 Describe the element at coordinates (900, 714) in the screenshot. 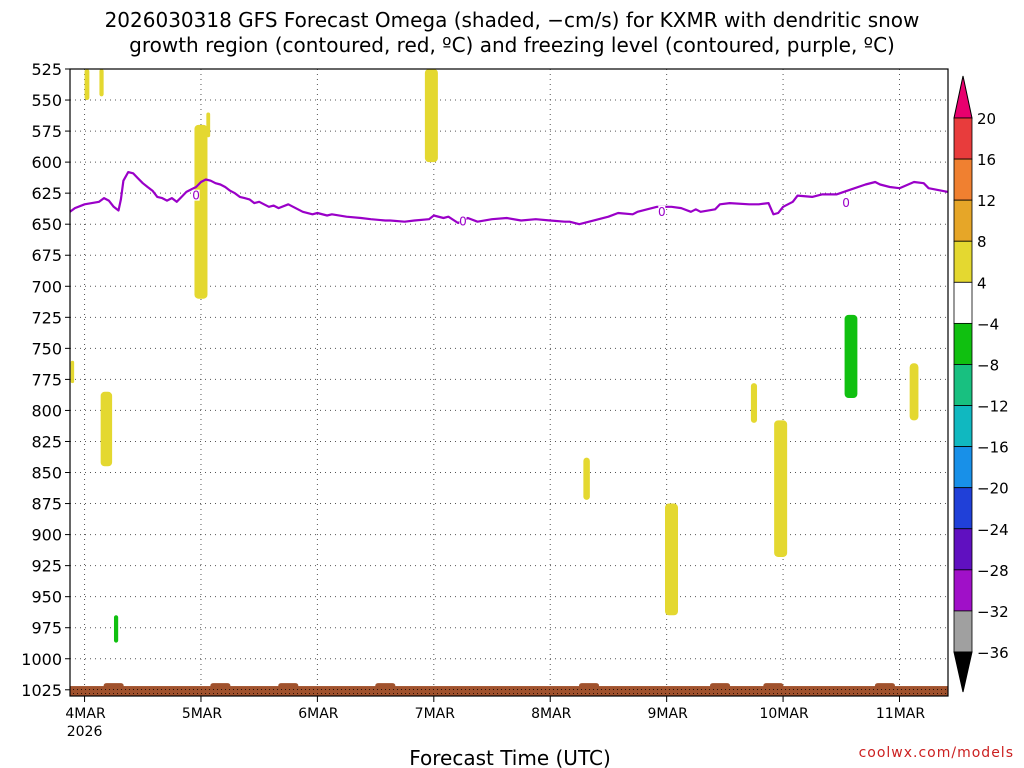

I see `x-tick-label: 11MAR` at that location.